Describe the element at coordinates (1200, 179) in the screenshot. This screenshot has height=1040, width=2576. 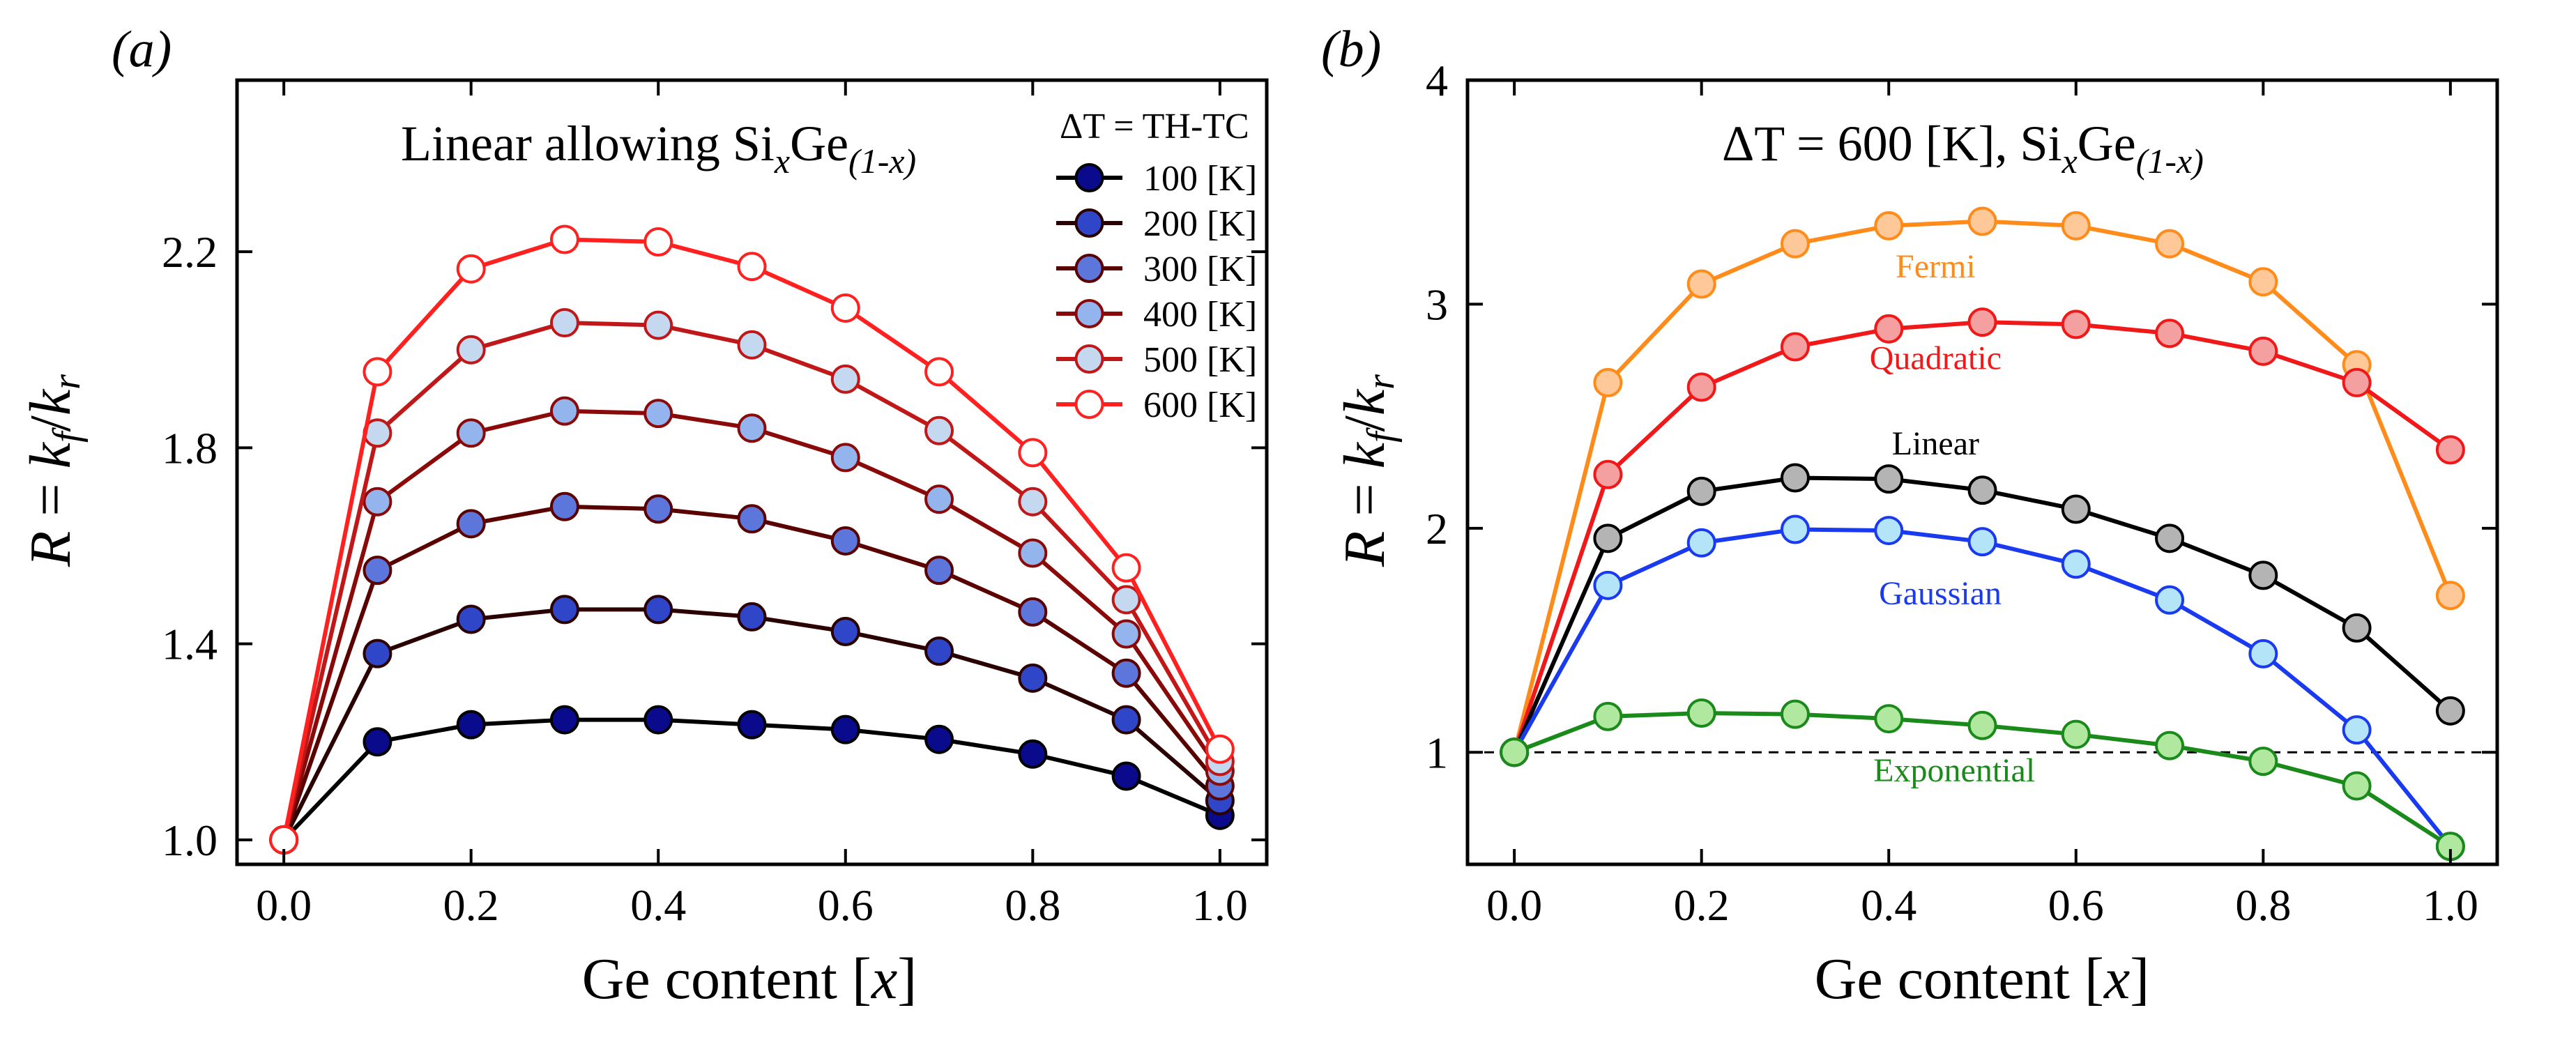
I see `legend-label: 100 [K]` at that location.